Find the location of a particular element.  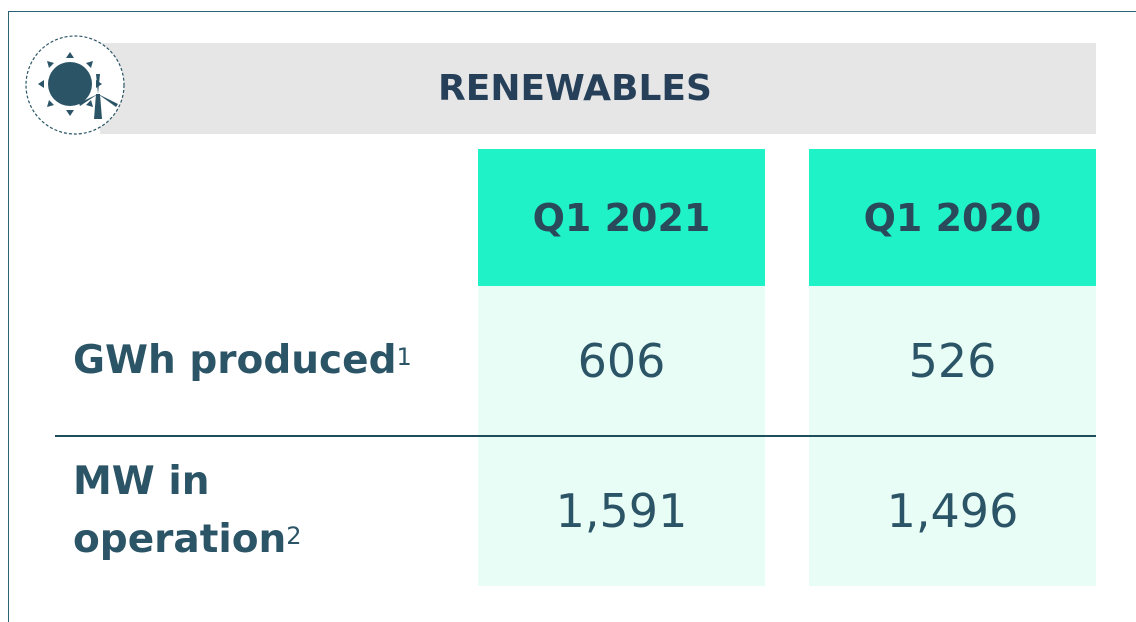

row-label-text: MW in operation2 is located at coordinates (198, 511).